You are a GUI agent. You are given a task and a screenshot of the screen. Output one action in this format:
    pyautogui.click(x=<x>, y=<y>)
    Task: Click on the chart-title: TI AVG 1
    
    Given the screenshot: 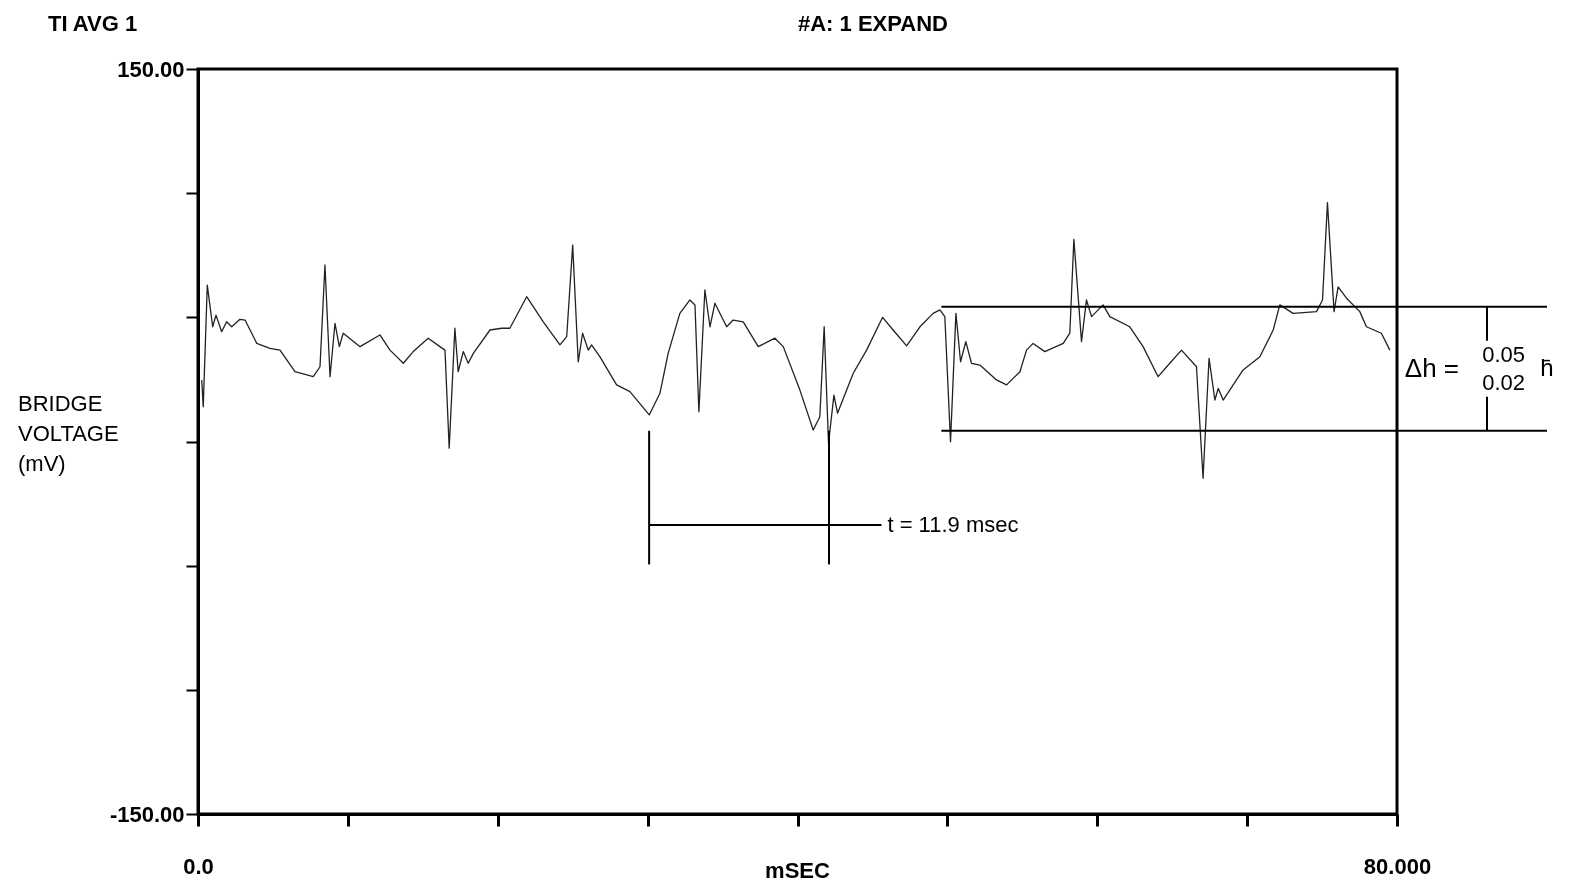 What is the action you would take?
    pyautogui.click(x=93, y=23)
    